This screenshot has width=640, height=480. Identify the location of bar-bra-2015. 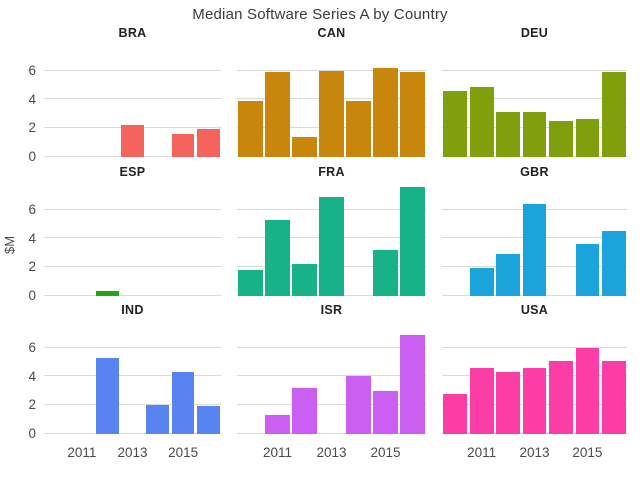
(183, 145).